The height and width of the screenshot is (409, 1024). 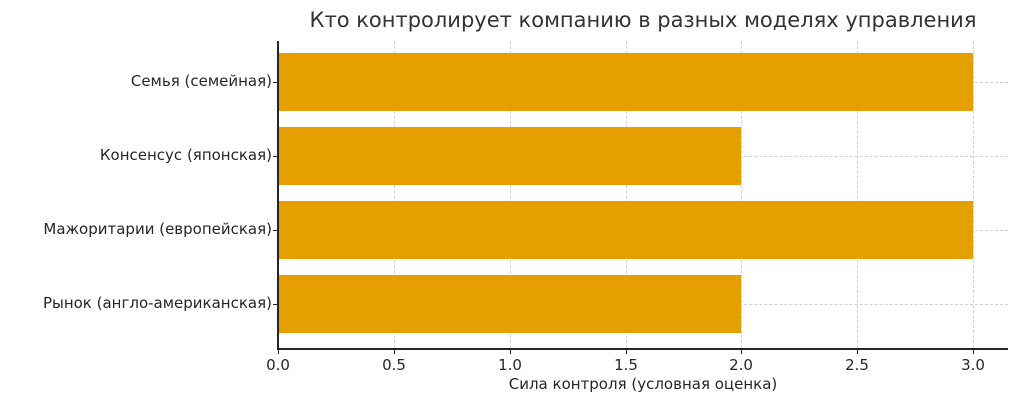 What do you see at coordinates (642, 349) in the screenshot?
I see `x-axis-line` at bounding box center [642, 349].